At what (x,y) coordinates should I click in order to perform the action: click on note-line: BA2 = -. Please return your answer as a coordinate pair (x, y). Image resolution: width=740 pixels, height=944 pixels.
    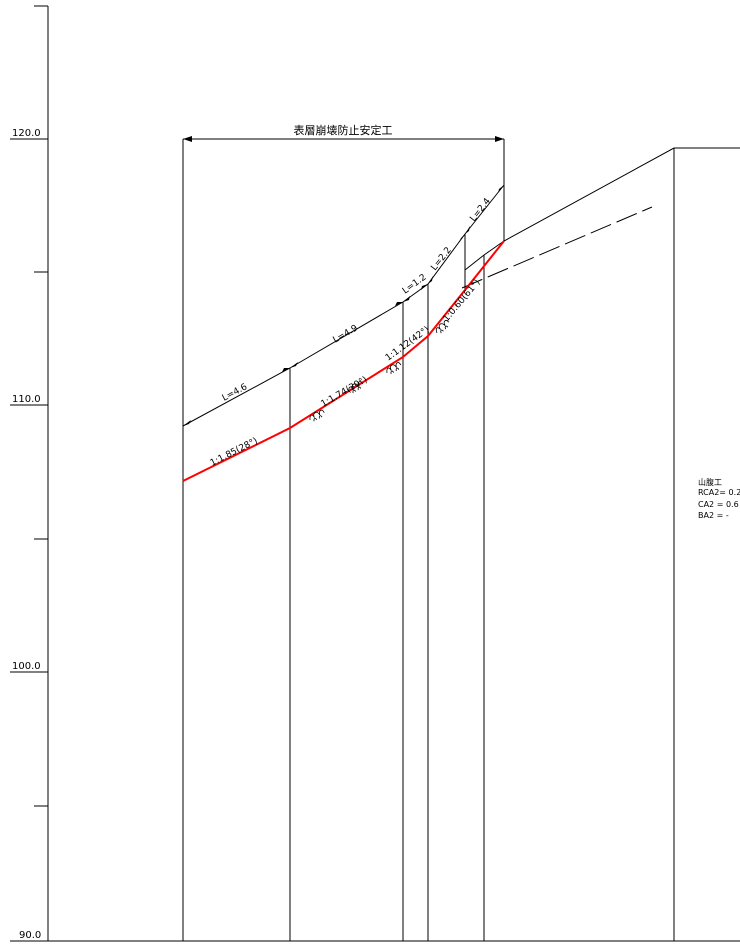
    Looking at the image, I should click on (713, 515).